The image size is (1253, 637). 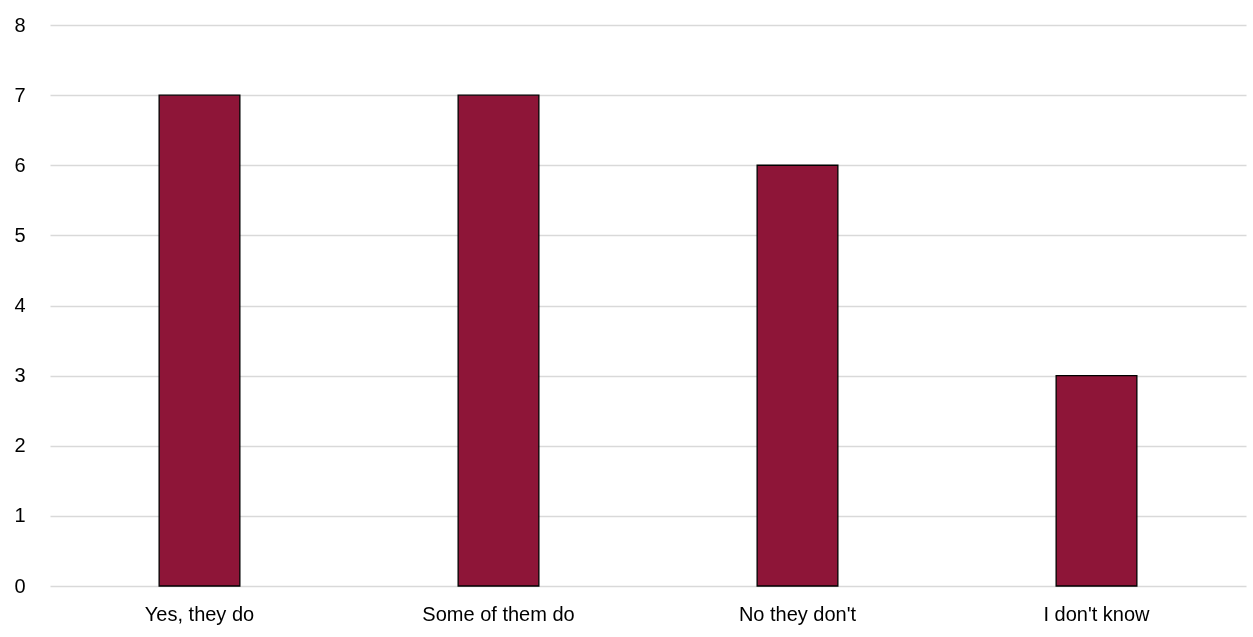 What do you see at coordinates (20, 375) in the screenshot?
I see `y-tick-label: 3` at bounding box center [20, 375].